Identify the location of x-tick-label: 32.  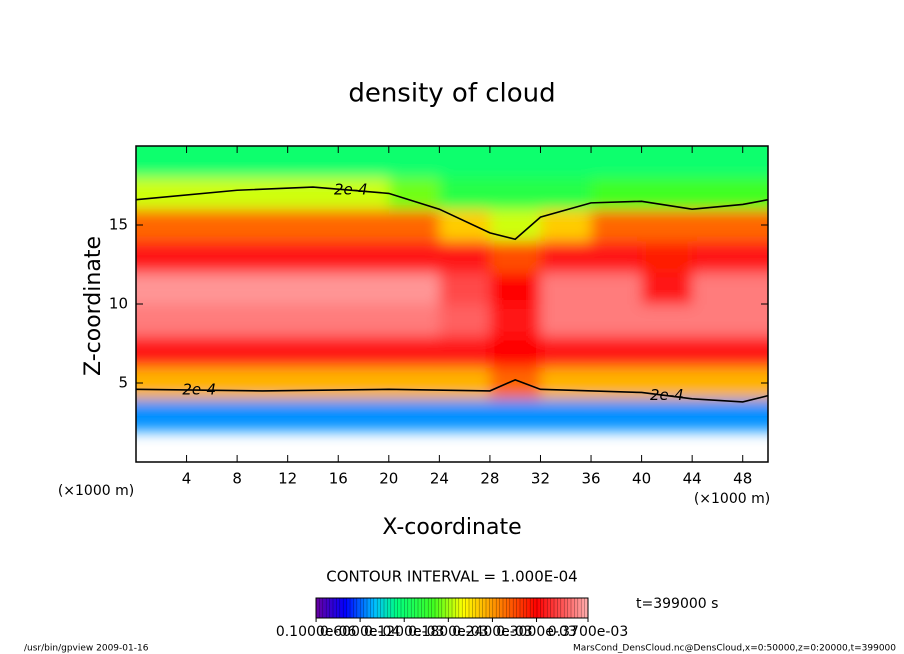
(540, 479).